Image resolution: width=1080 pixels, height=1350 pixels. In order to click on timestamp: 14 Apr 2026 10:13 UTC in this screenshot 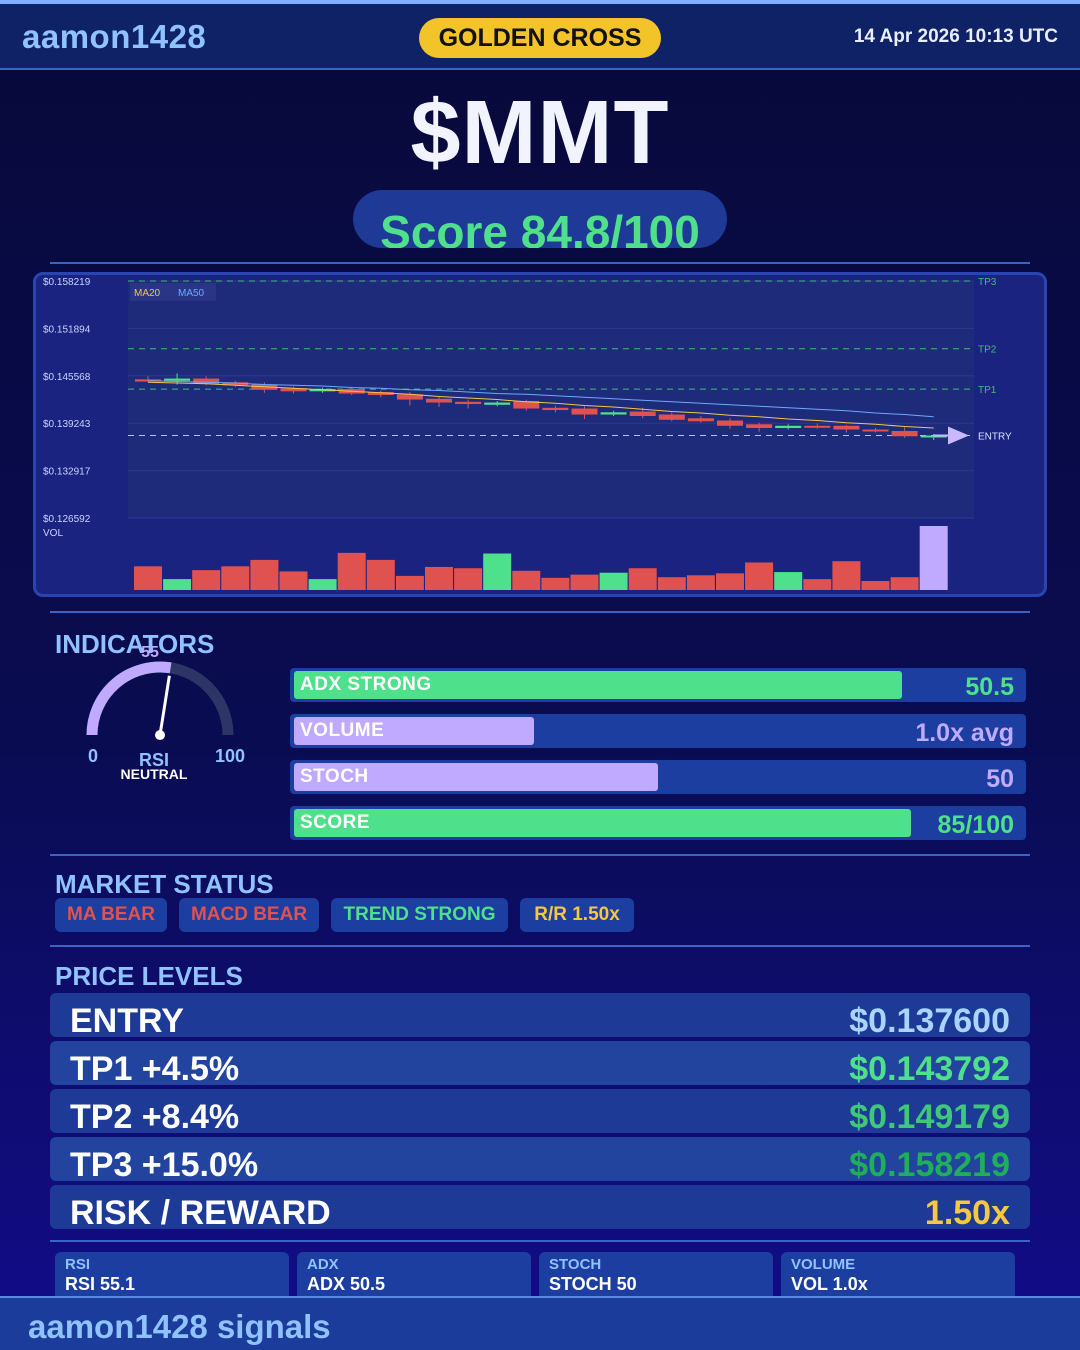, I will do `click(955, 36)`.